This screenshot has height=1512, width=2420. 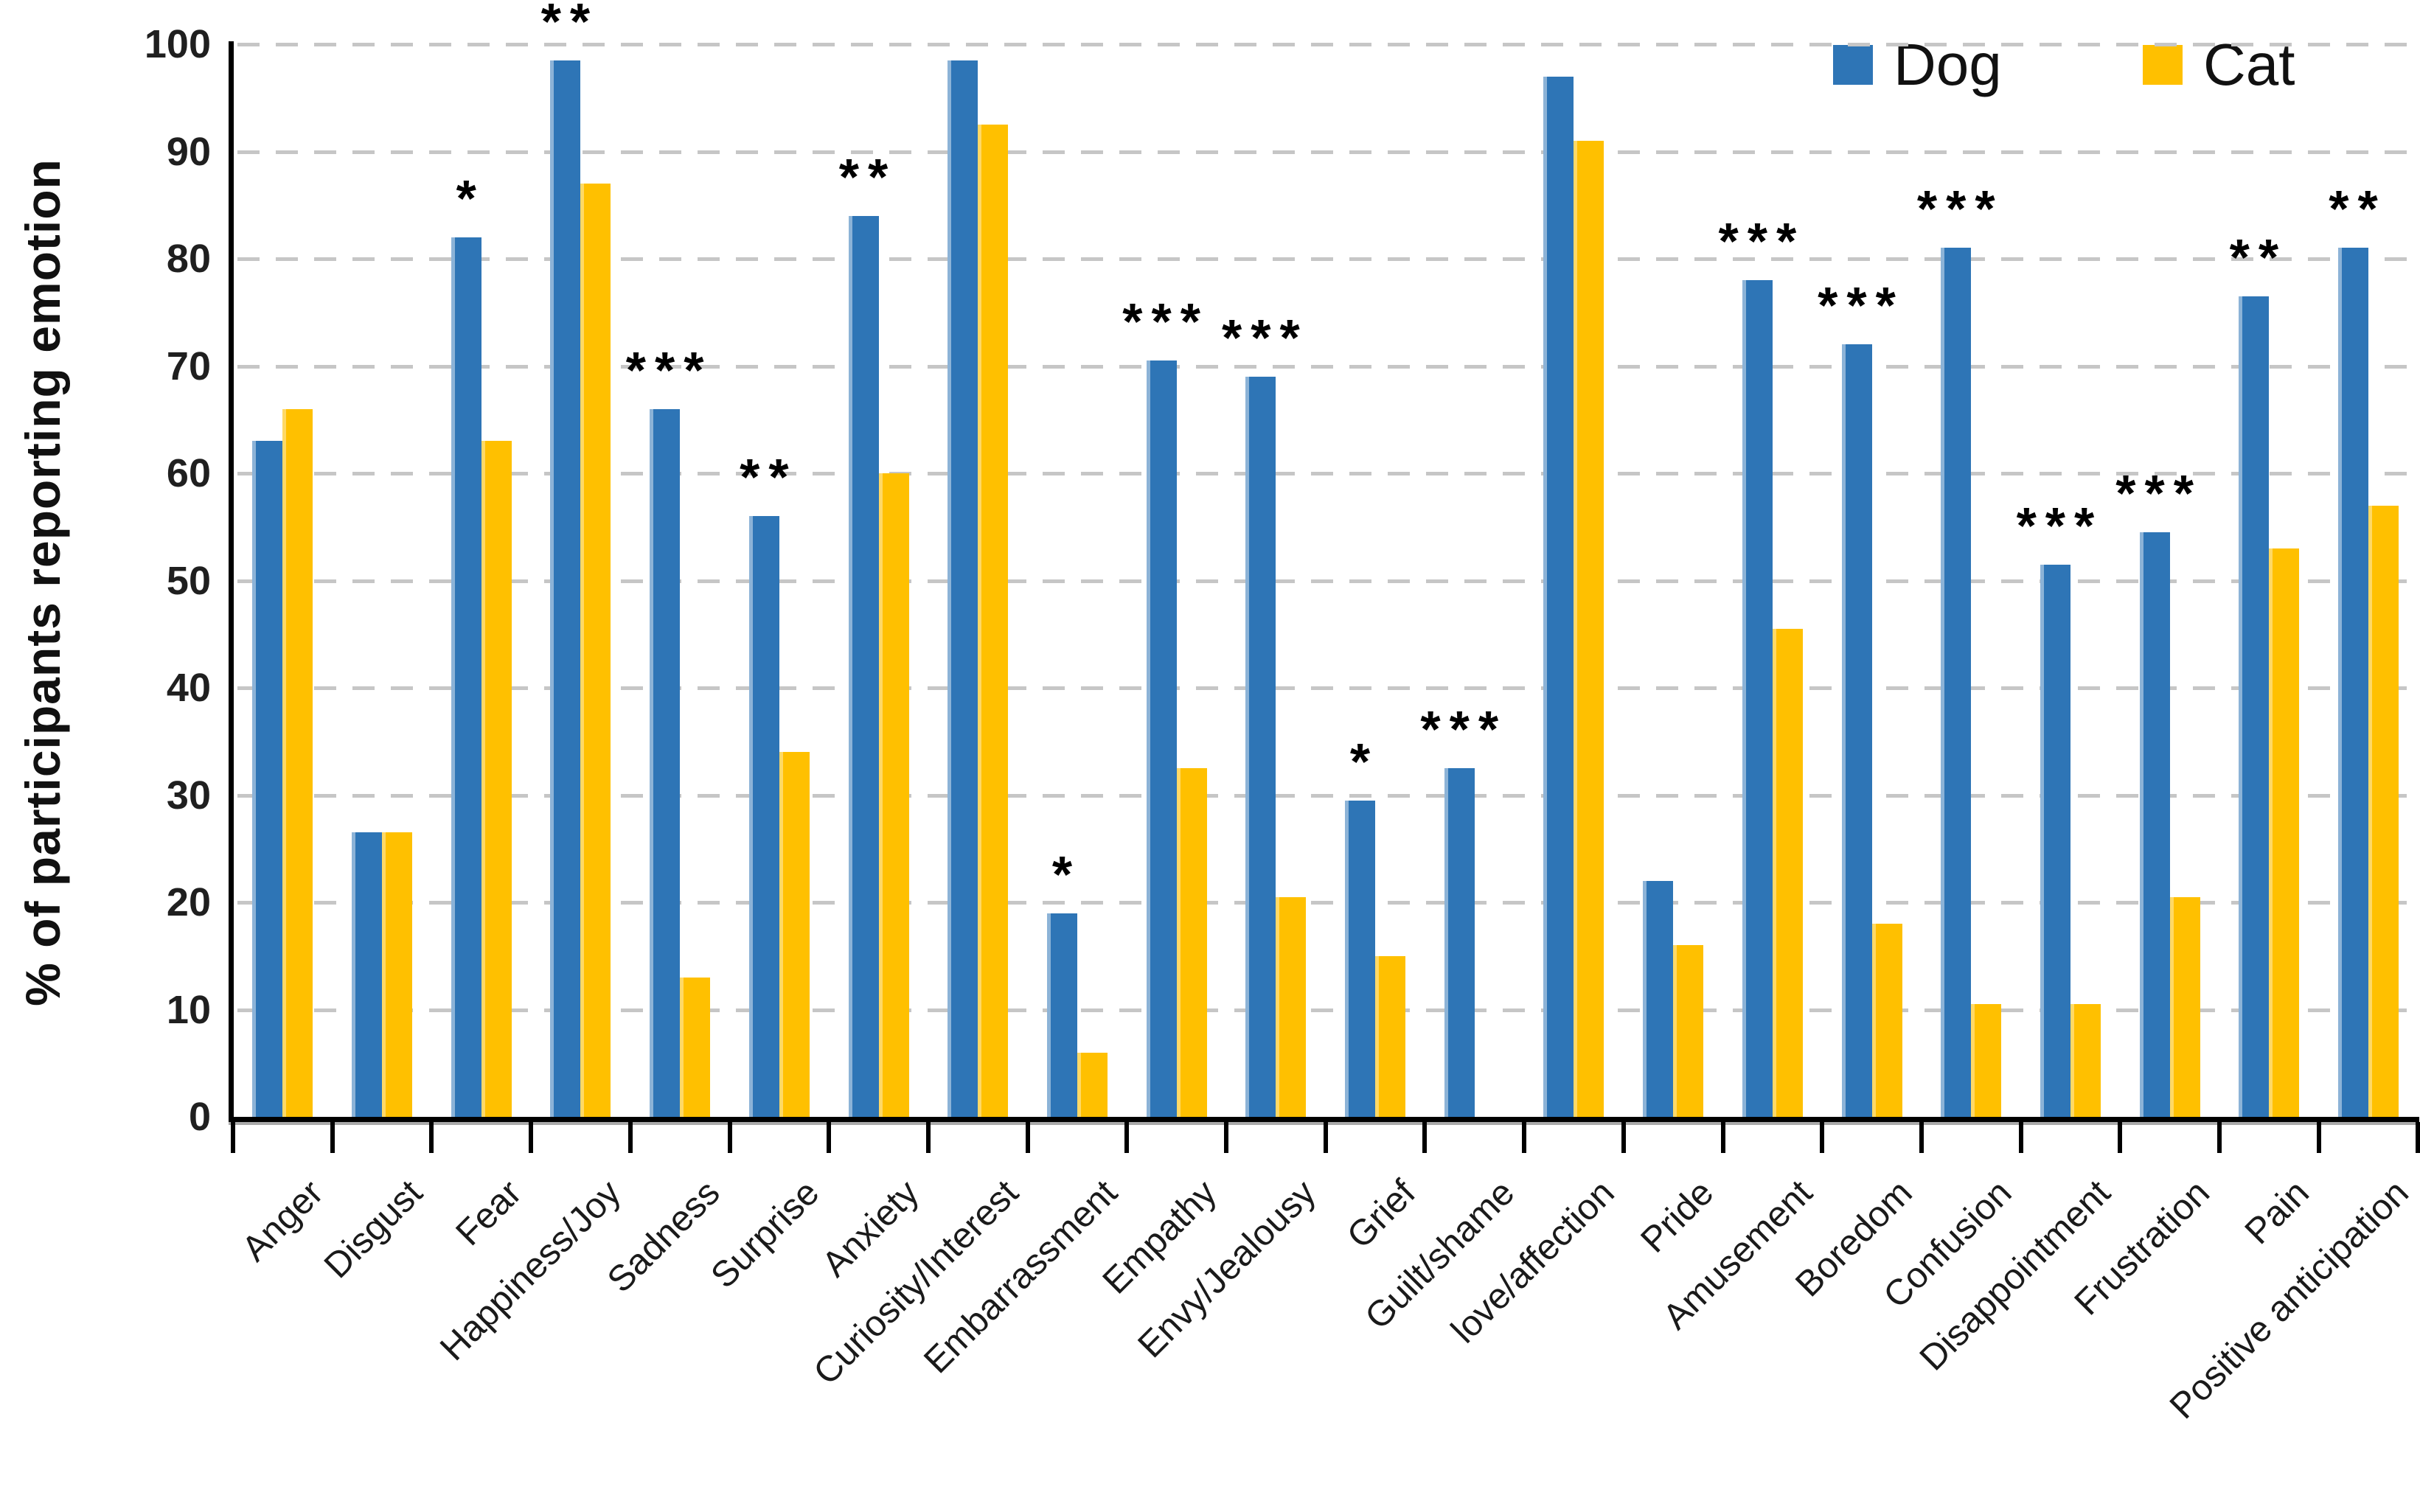 I want to click on x-label-envy-jealousy: Envy/Jealousy, so click(x=1227, y=1269).